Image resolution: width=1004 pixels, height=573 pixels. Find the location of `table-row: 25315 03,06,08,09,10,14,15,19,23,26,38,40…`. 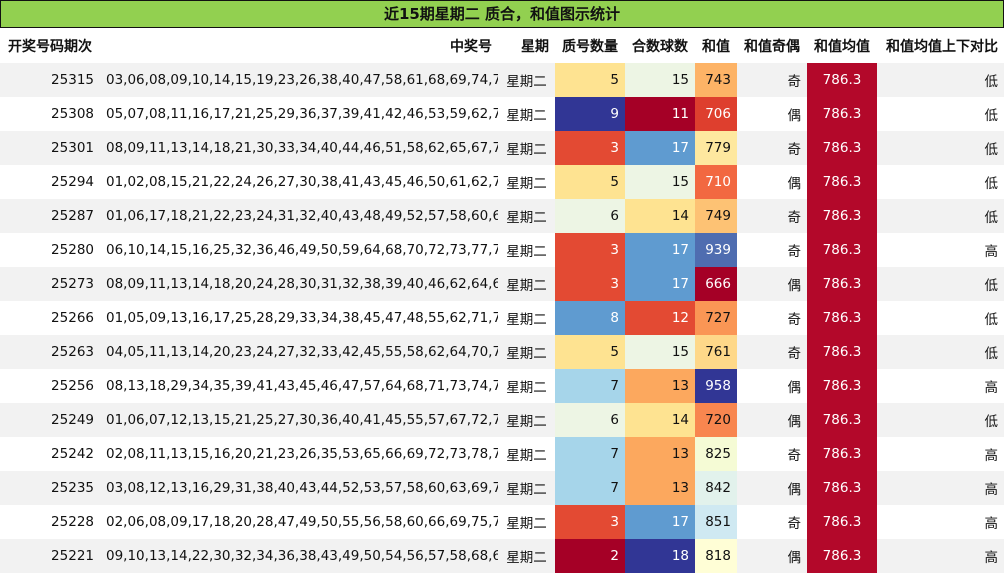

table-row: 25315 03,06,08,09,10,14,15,19,23,26,38,40… is located at coordinates (502, 80).